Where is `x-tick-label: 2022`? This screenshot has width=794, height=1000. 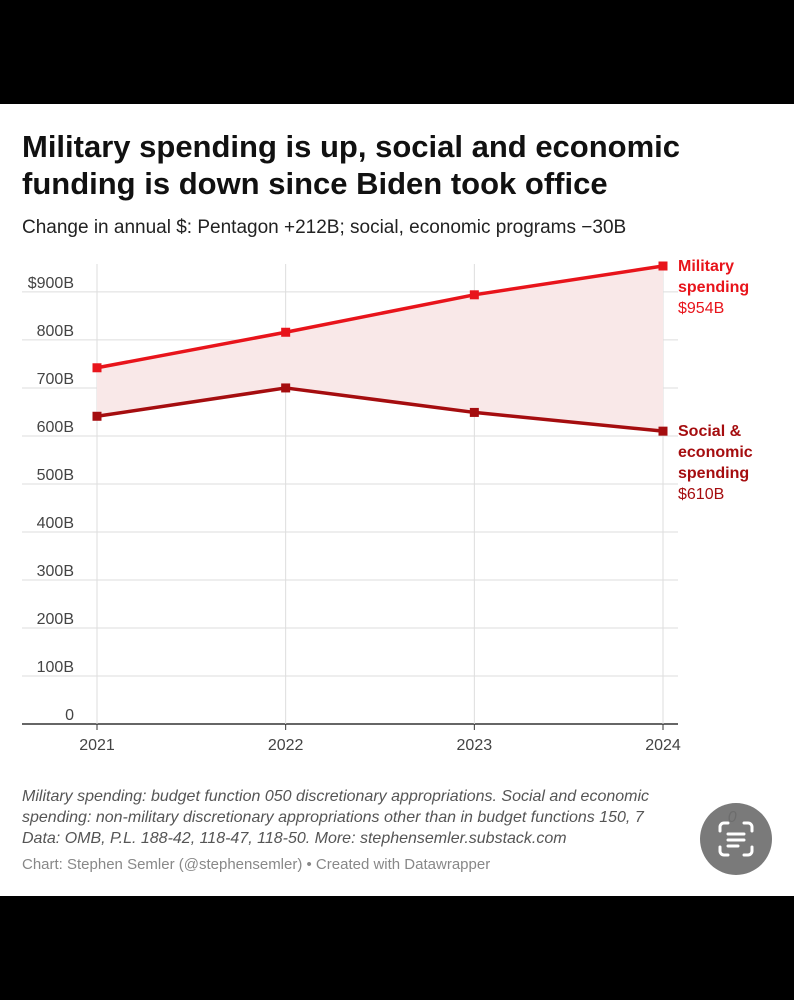
x-tick-label: 2022 is located at coordinates (286, 745).